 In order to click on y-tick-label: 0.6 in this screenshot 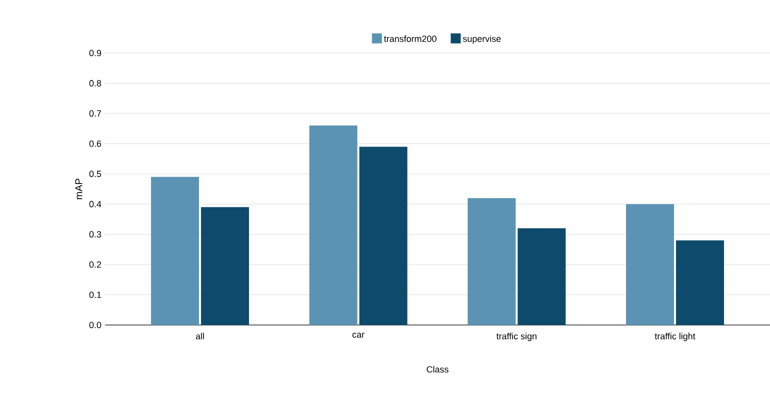, I will do `click(95, 143)`.